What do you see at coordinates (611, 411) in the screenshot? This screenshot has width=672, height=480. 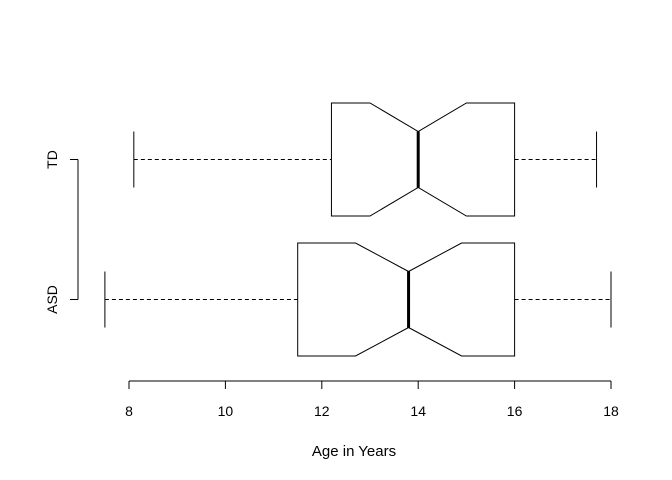 I see `x-tick-label: 18` at bounding box center [611, 411].